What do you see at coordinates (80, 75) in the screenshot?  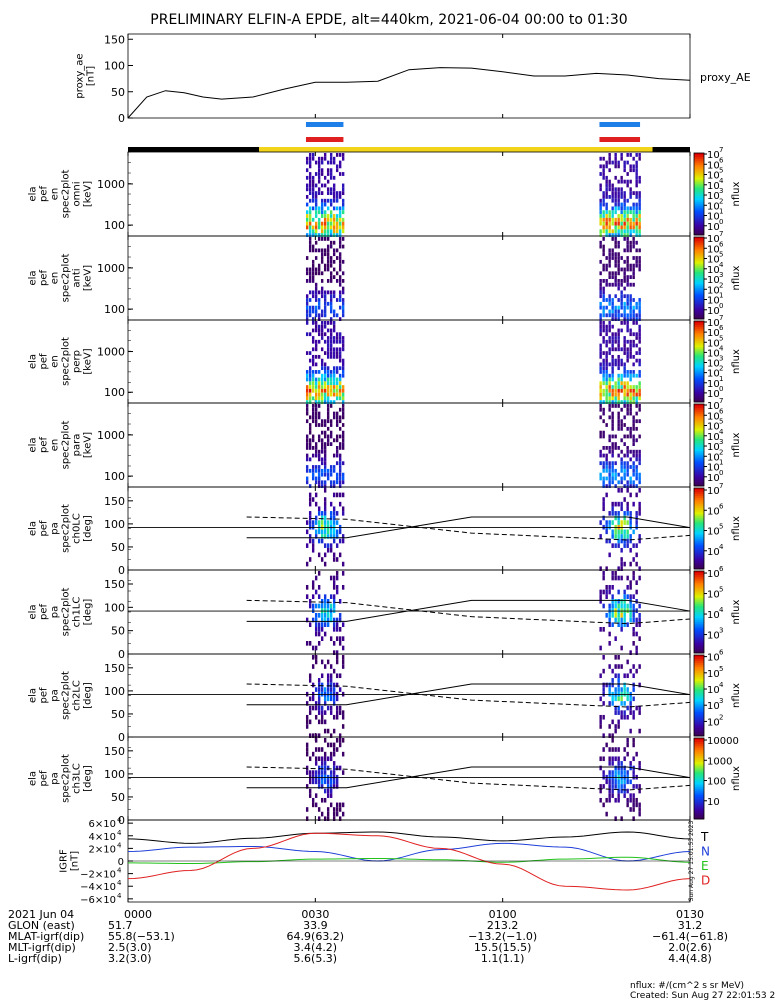 I see `ylabel-line: proxy_ae` at bounding box center [80, 75].